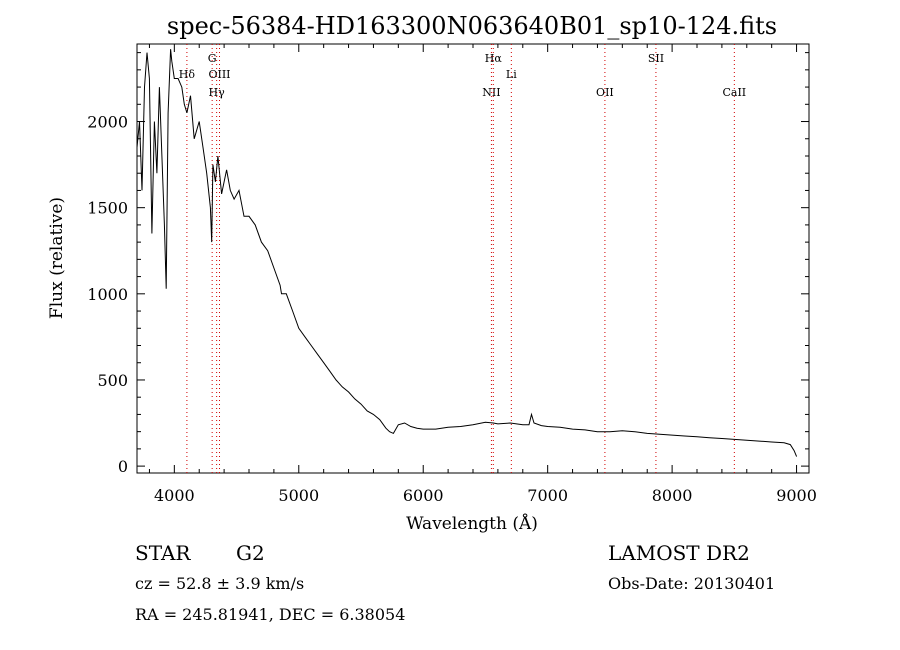  Describe the element at coordinates (163, 553) in the screenshot. I see `object-class: STAR` at that location.